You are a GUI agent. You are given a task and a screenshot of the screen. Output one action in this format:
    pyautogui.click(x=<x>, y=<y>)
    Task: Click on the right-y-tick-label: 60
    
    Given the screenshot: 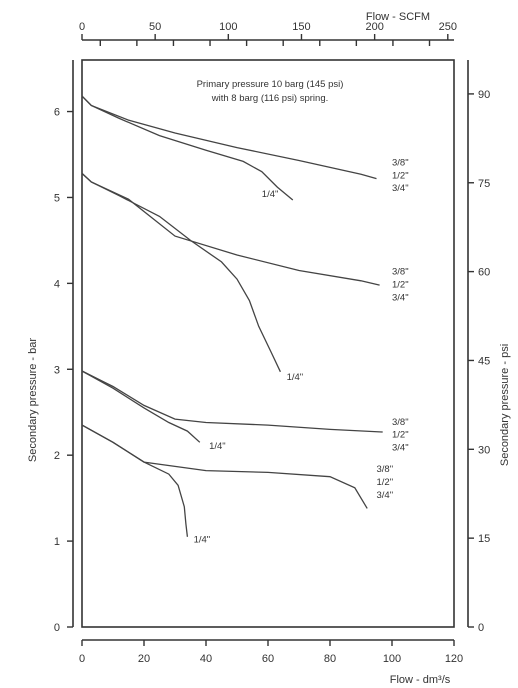 What is the action you would take?
    pyautogui.click(x=484, y=273)
    